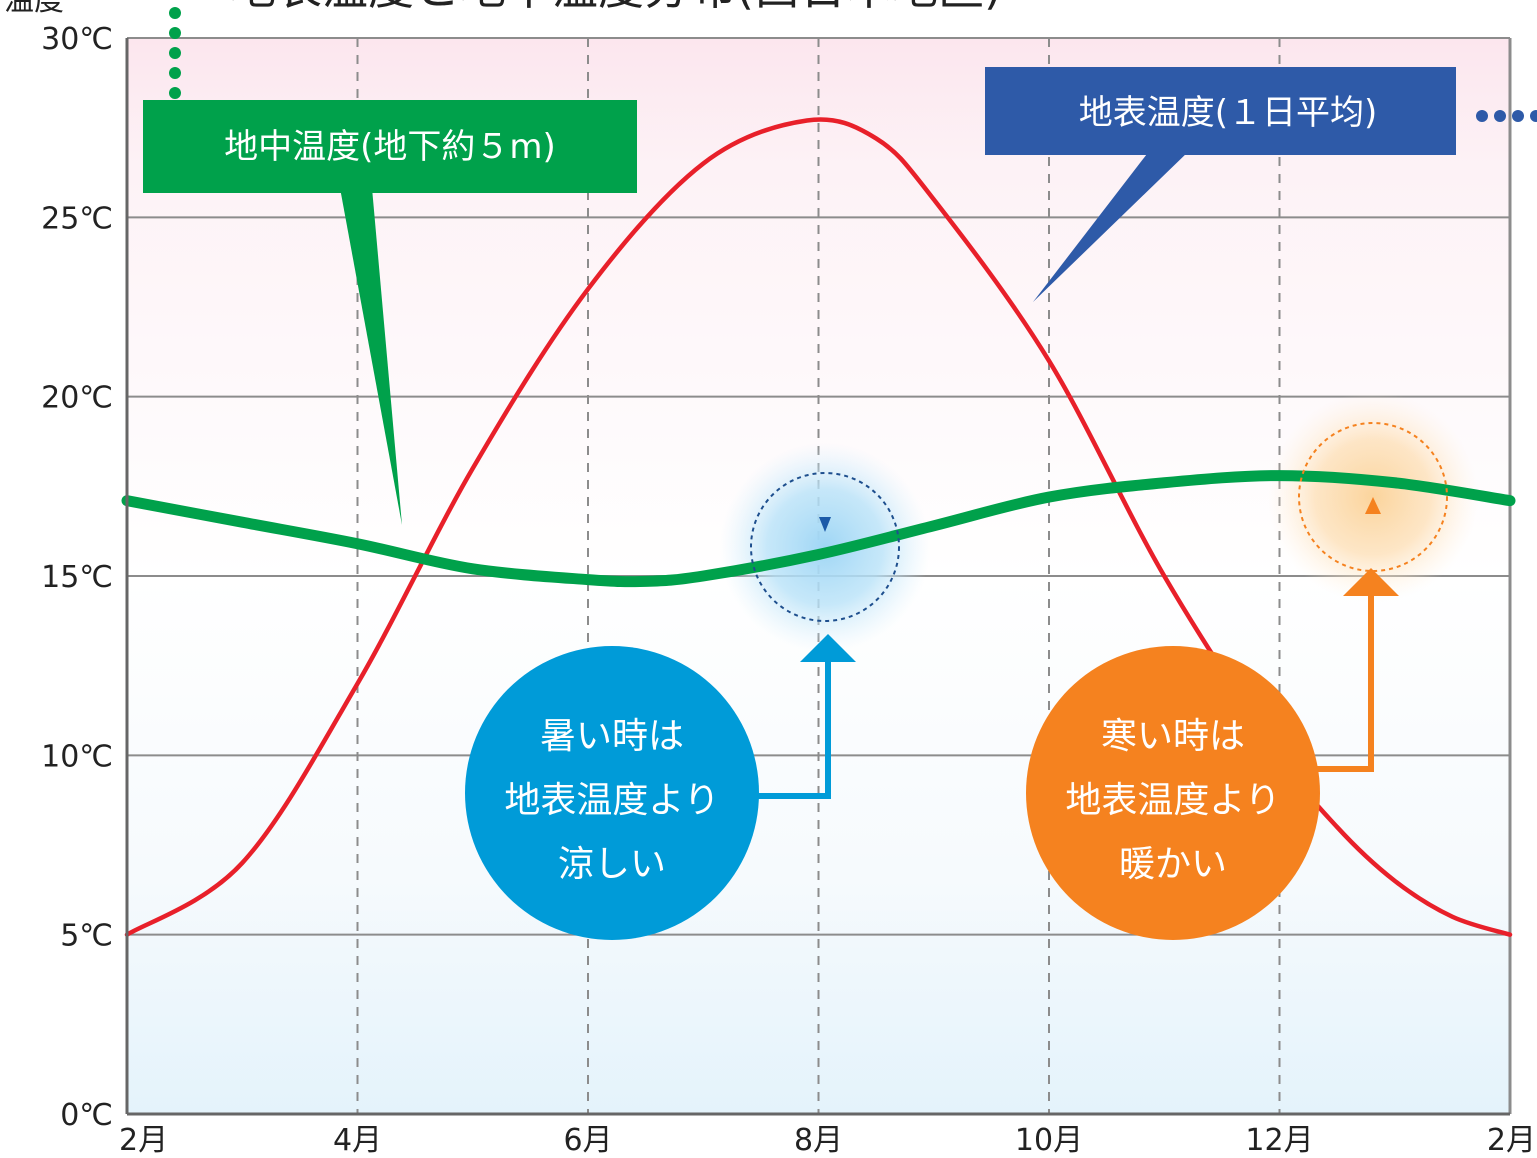 The height and width of the screenshot is (1158, 1537). What do you see at coordinates (825, 547) in the screenshot?
I see `summer-focus-circle` at bounding box center [825, 547].